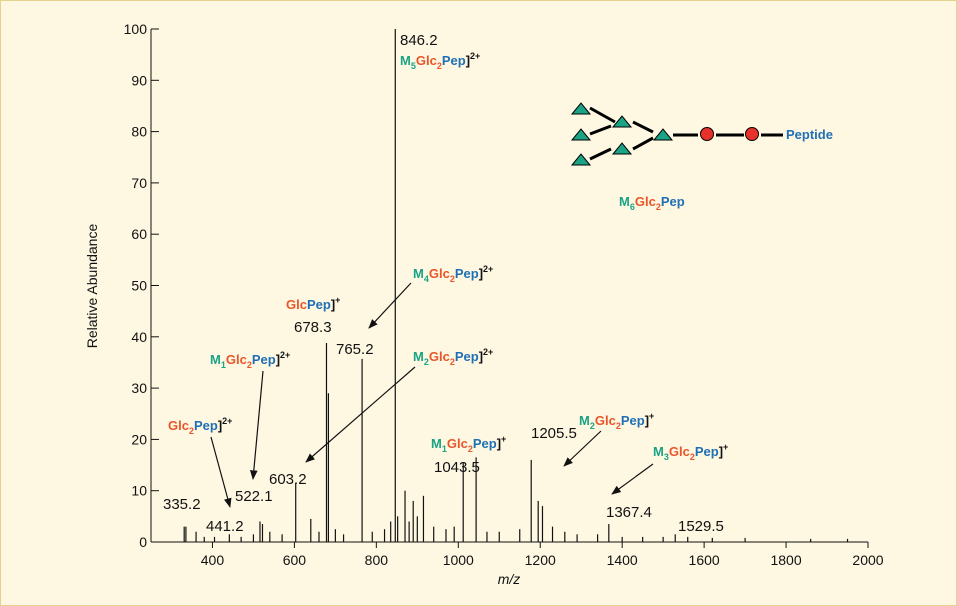 The height and width of the screenshot is (606, 957). Describe the element at coordinates (809, 134) in the screenshot. I see `peptide-label: Peptide` at that location.